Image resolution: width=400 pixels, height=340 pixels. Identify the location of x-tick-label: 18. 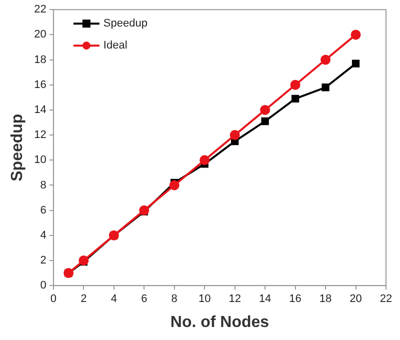
(325, 299).